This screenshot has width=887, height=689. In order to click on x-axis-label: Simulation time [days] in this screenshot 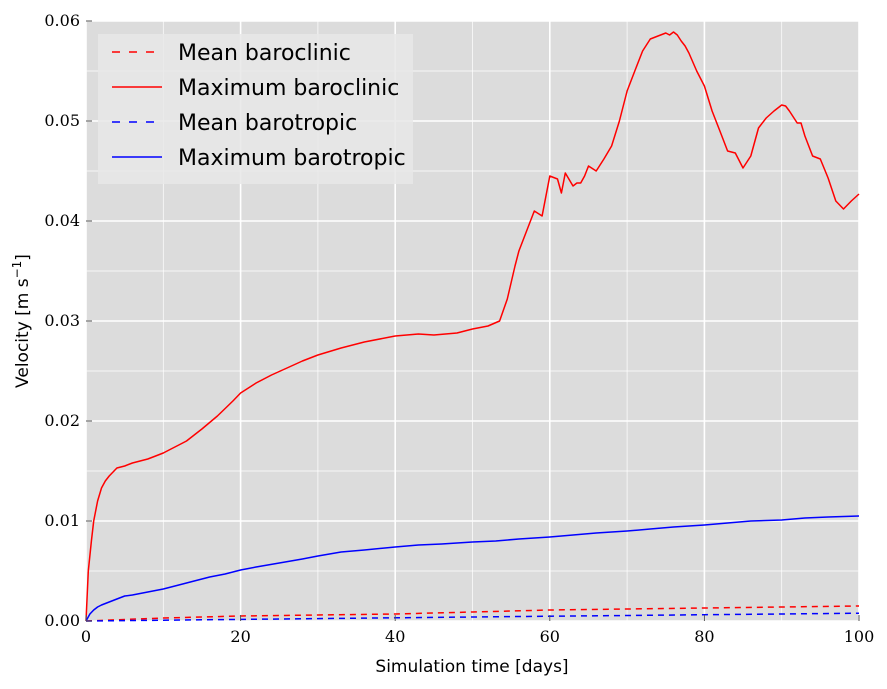, I will do `click(471, 667)`.